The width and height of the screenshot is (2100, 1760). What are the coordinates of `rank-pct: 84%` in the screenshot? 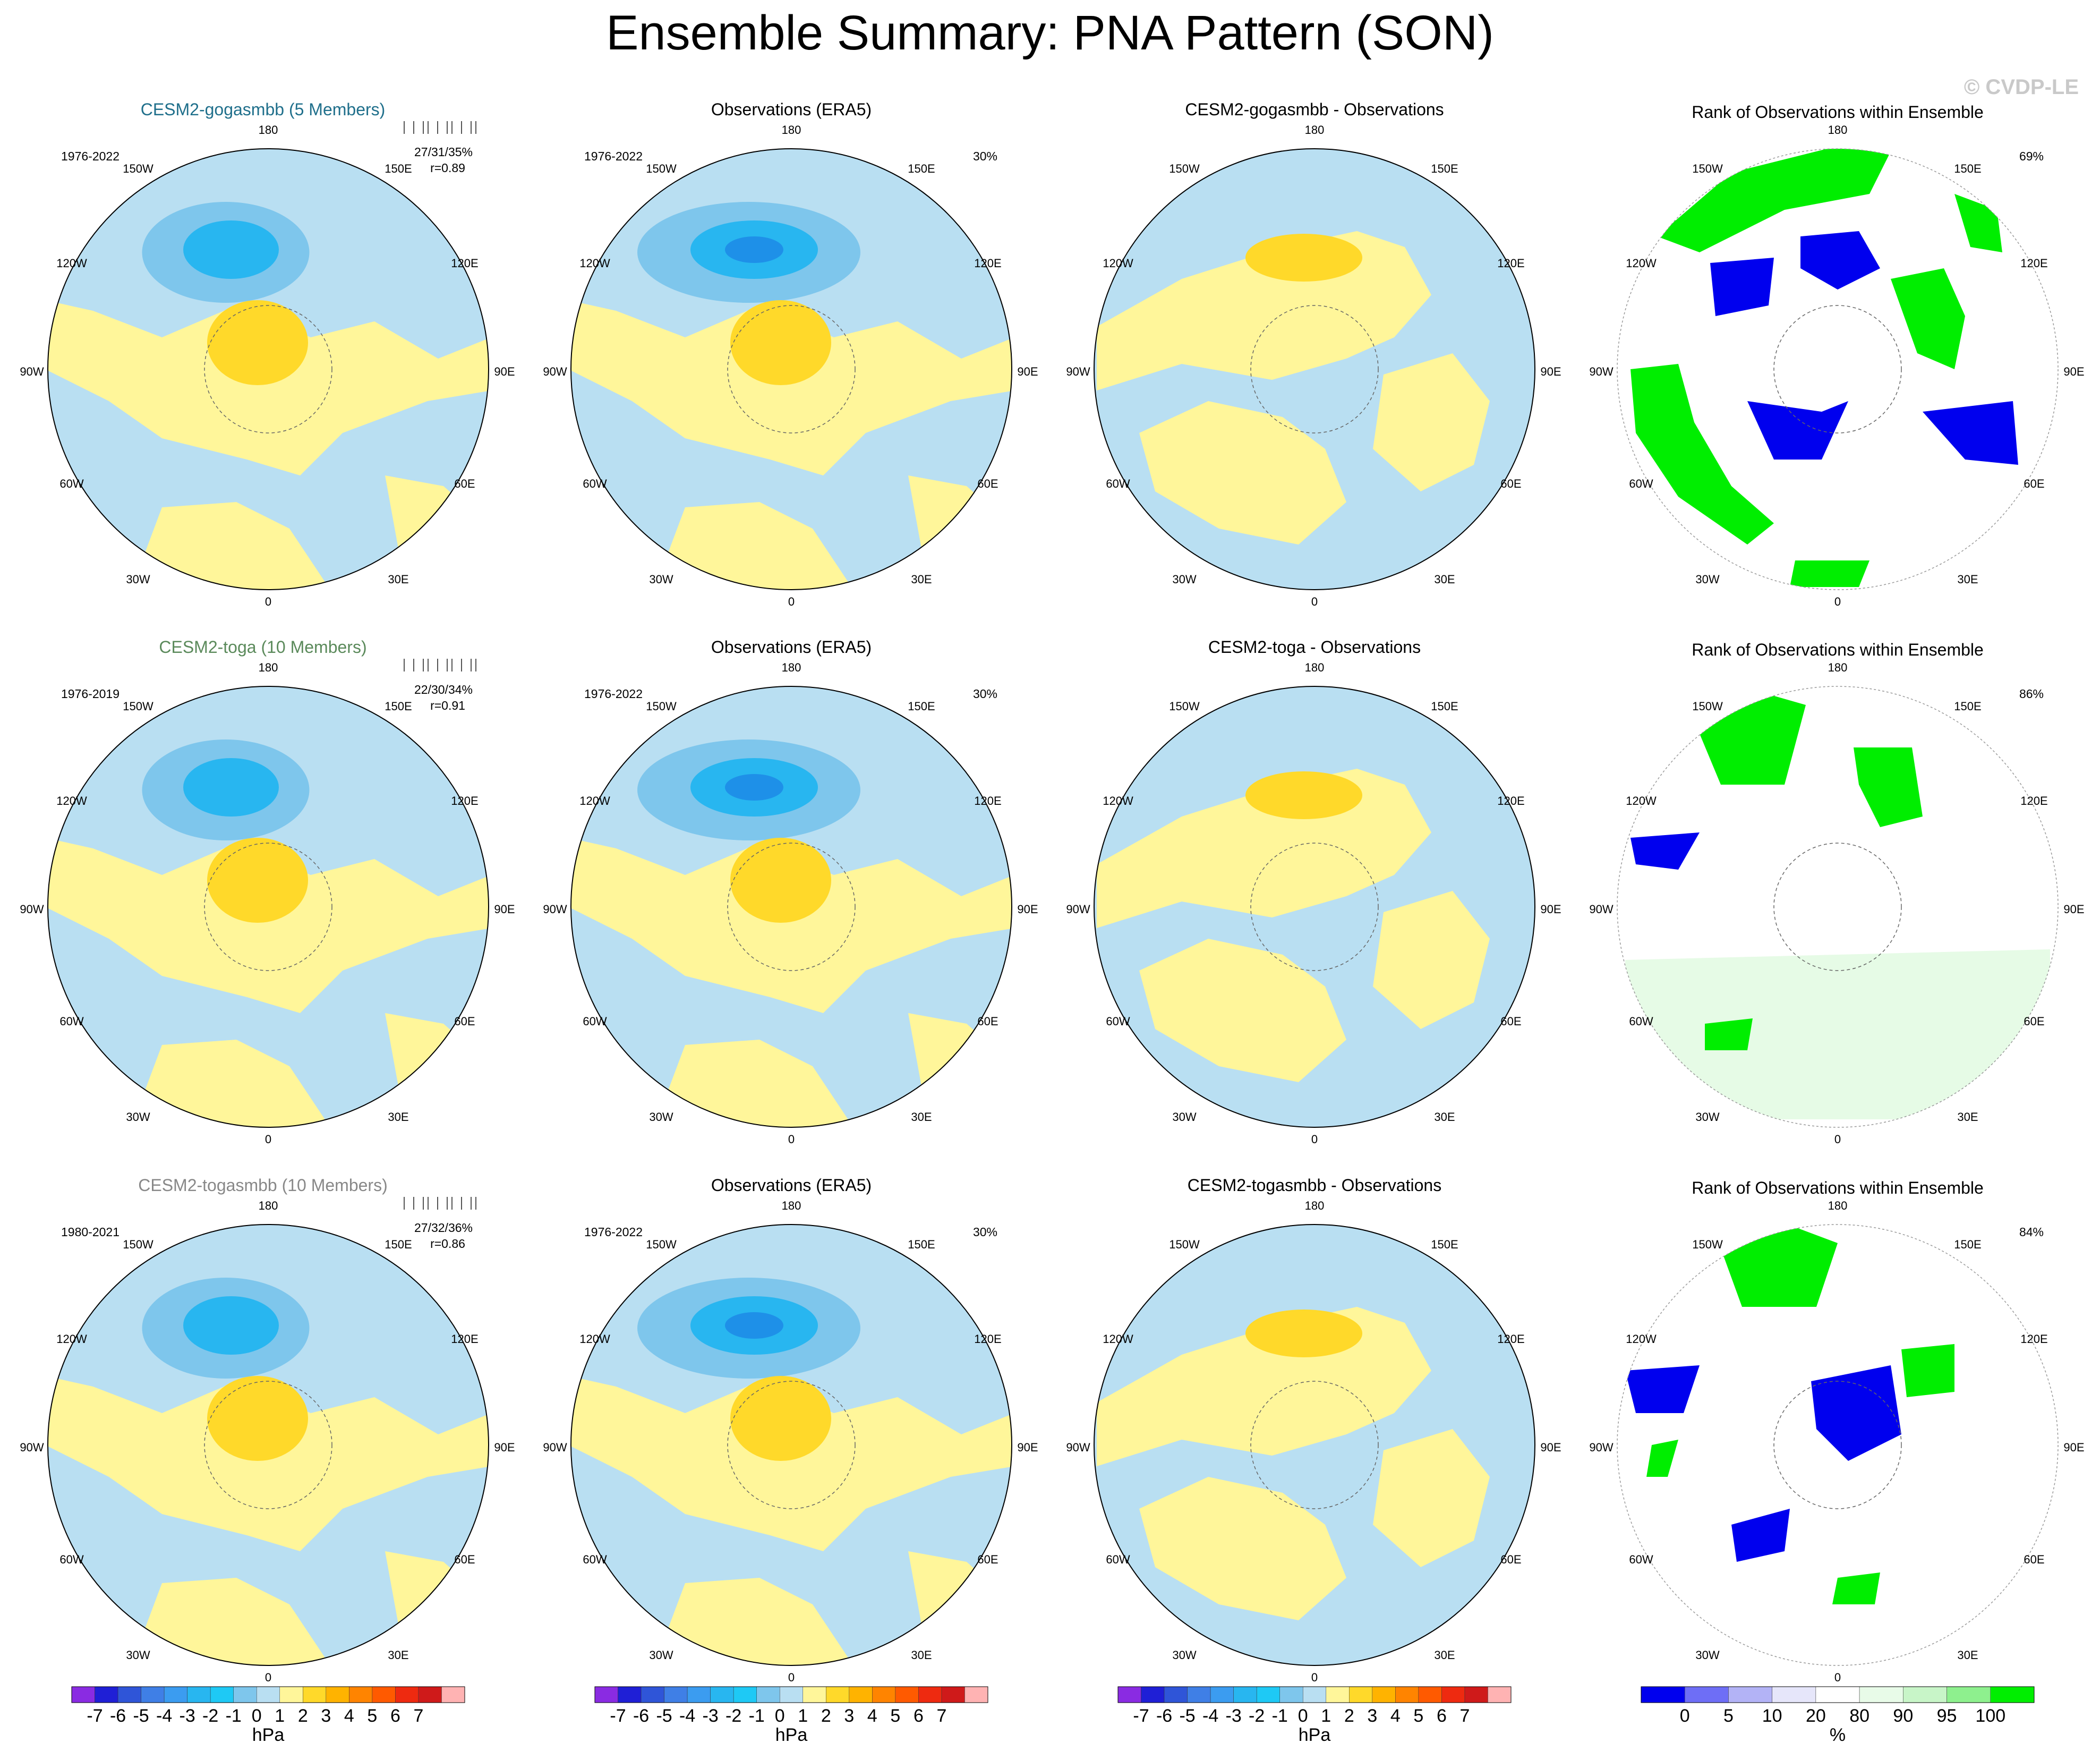 It's located at (2031, 1232).